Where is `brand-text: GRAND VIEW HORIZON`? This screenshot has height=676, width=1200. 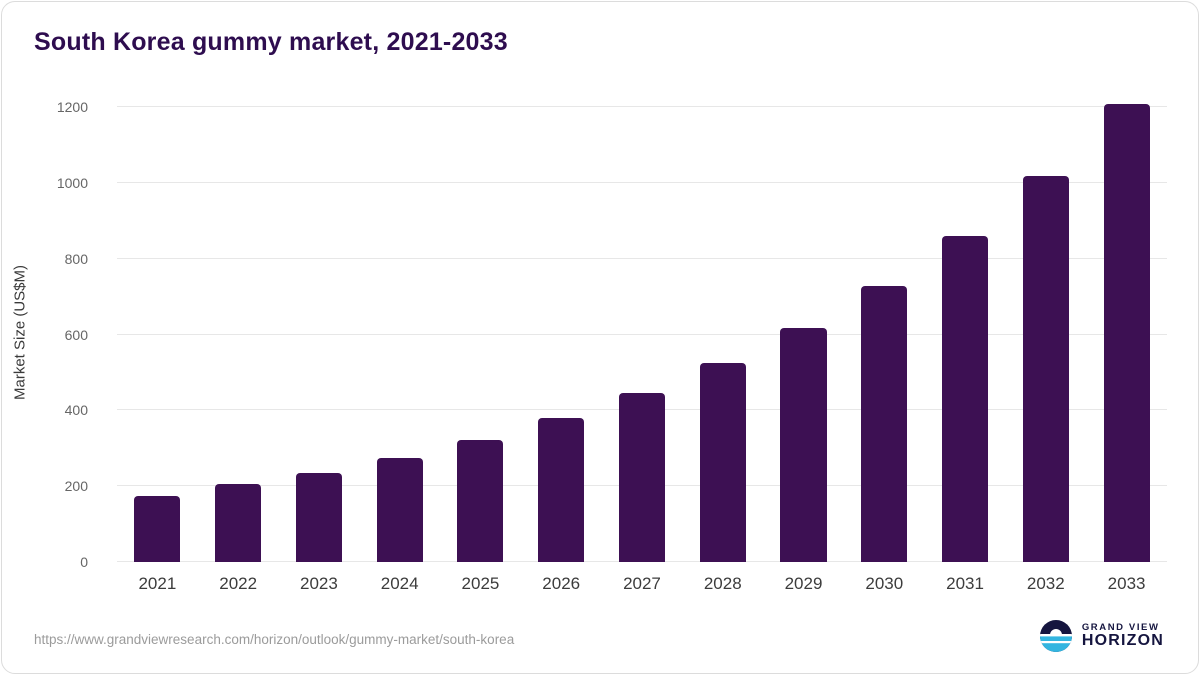
brand-text: GRAND VIEW HORIZON is located at coordinates (1122, 635).